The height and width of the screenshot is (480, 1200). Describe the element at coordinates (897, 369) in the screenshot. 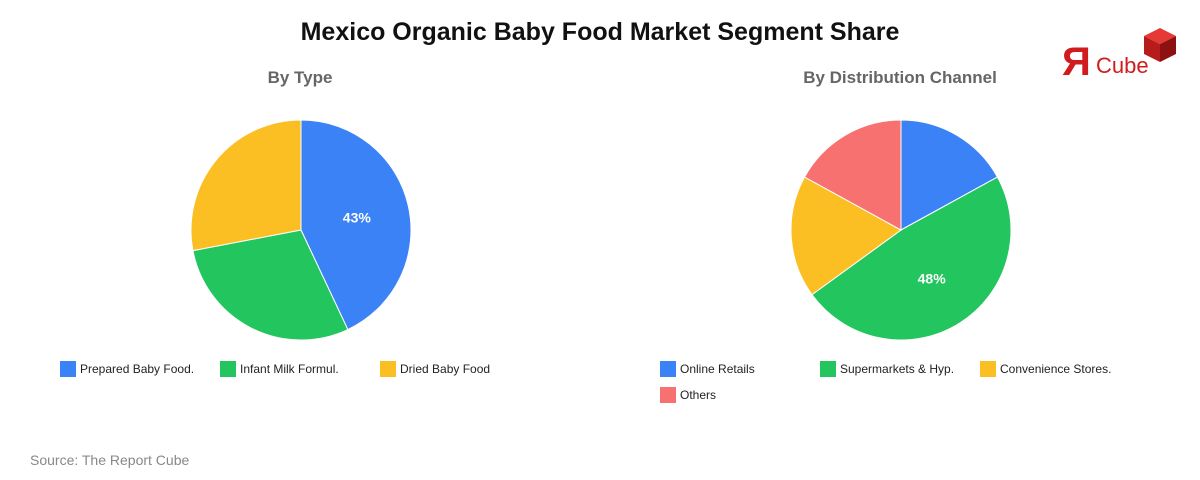

I see `legend-label: Supermarkets & Hyp.` at that location.